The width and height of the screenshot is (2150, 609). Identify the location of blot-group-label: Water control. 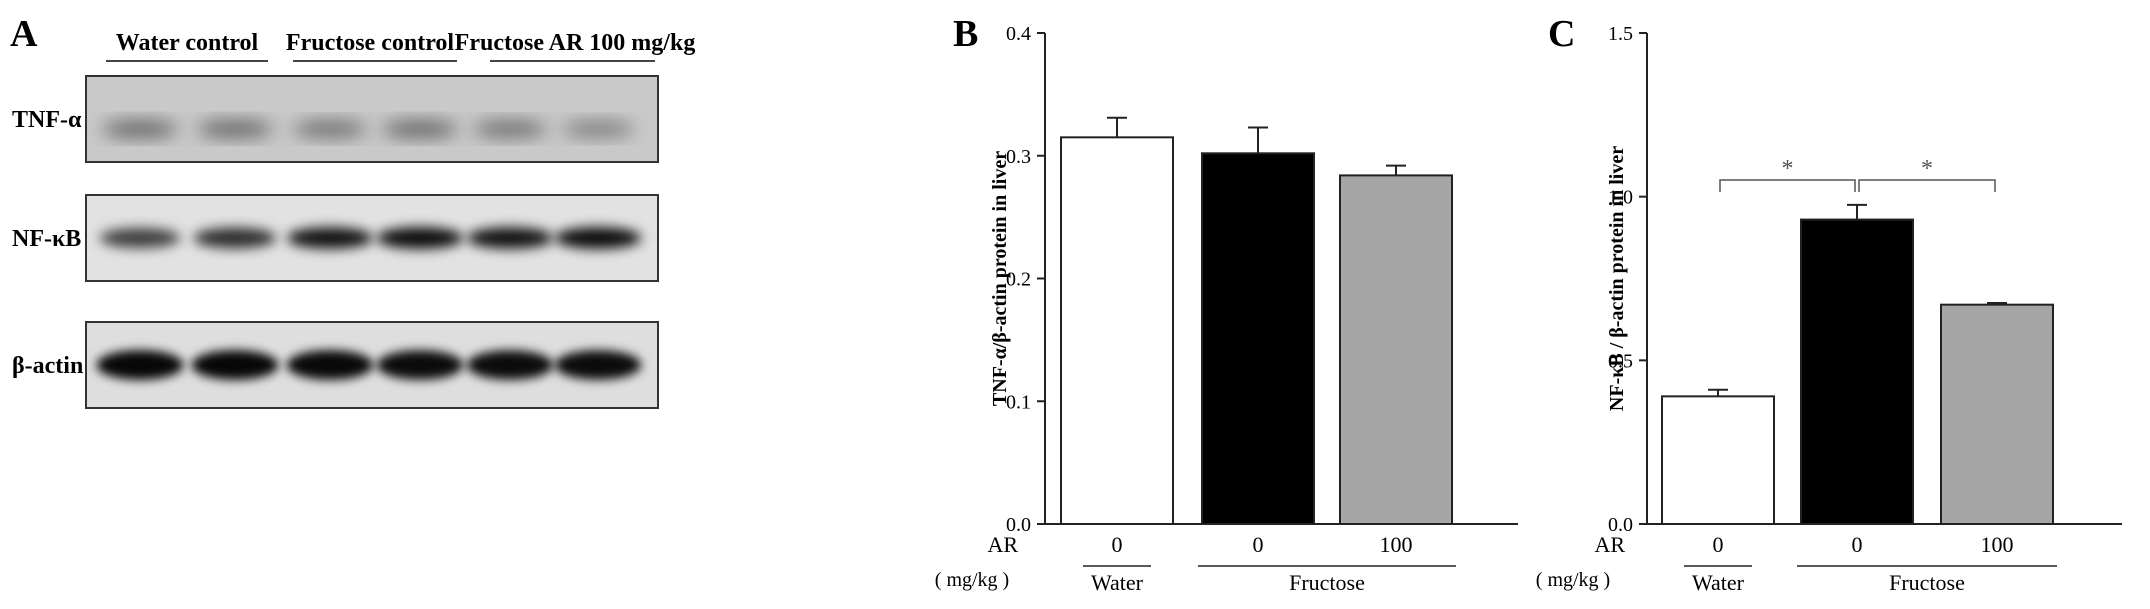
(187, 43).